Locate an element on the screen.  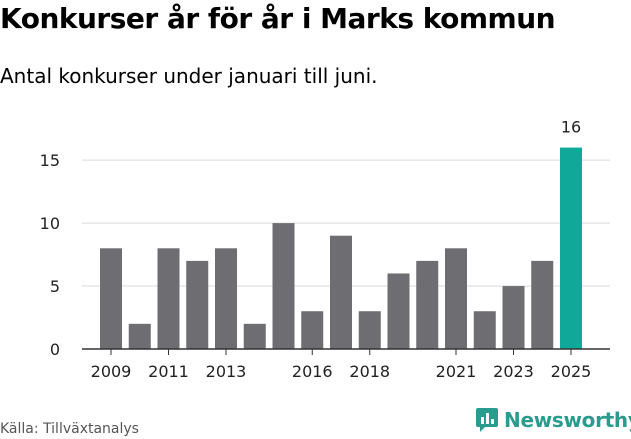
x-tick-label: 2025 is located at coordinates (571, 371).